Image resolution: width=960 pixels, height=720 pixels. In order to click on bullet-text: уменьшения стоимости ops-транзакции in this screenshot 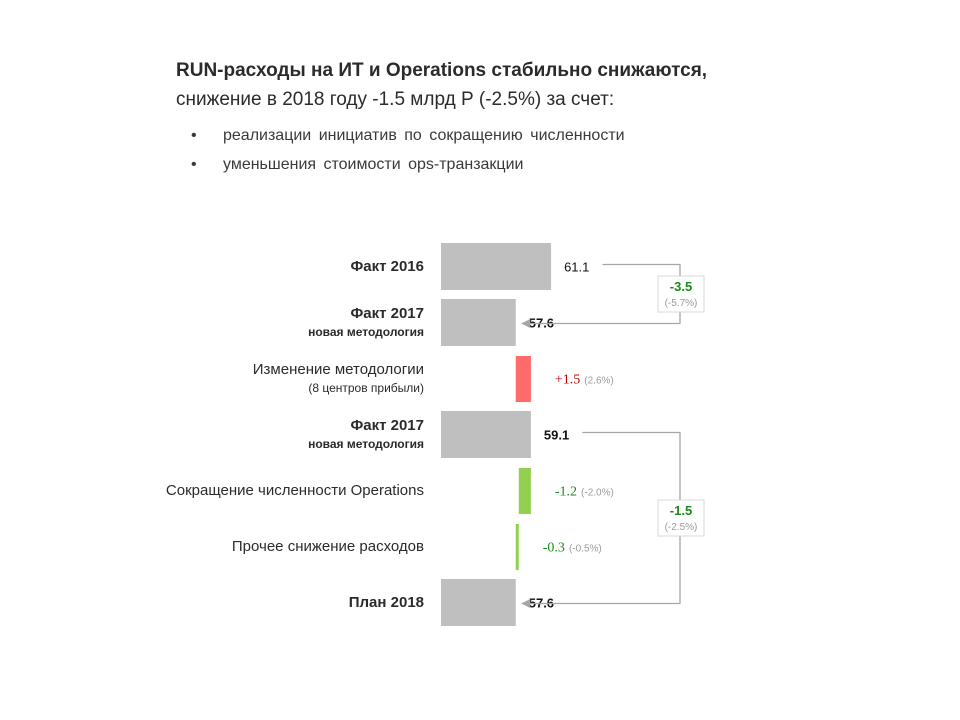, I will do `click(373, 164)`.